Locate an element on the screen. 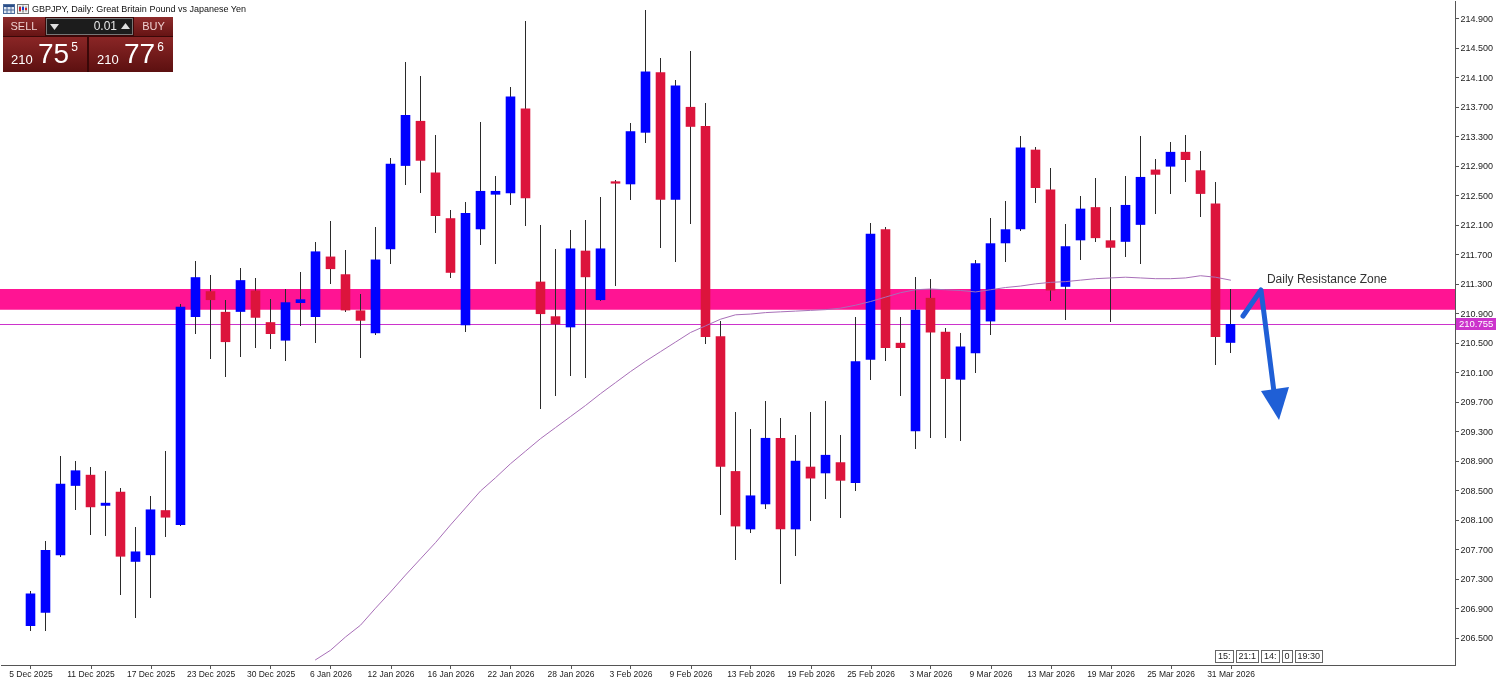 This screenshot has width=1499, height=680. price-box: 210 75$^{5}$ is located at coordinates (45, 54).